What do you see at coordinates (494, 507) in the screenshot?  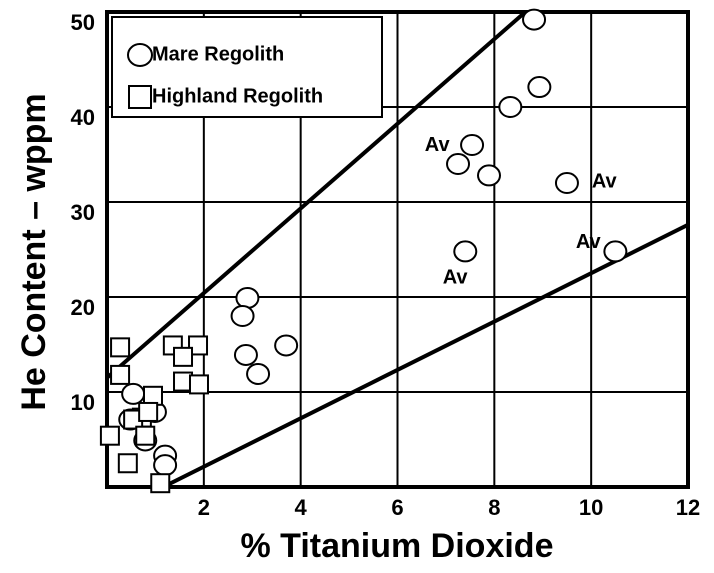 I see `x-tick-label: 8` at bounding box center [494, 507].